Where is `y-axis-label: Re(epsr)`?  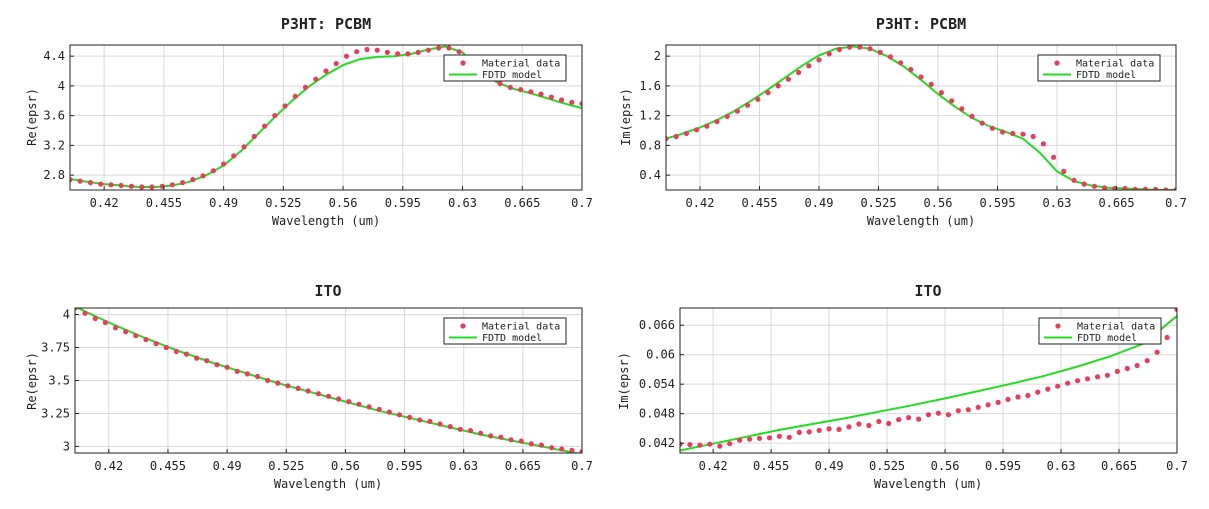
y-axis-label: Re(epsr) is located at coordinates (32, 381).